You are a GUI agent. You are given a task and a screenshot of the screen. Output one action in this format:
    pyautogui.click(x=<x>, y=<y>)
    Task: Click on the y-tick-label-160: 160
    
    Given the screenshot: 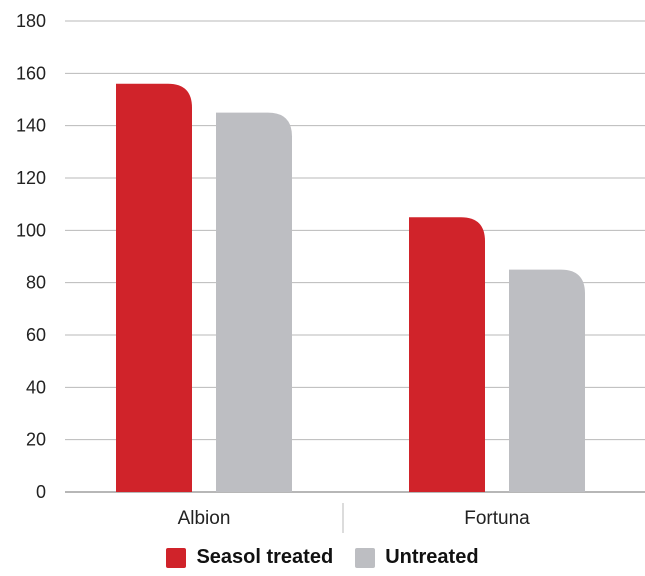 What is the action you would take?
    pyautogui.click(x=31, y=73)
    